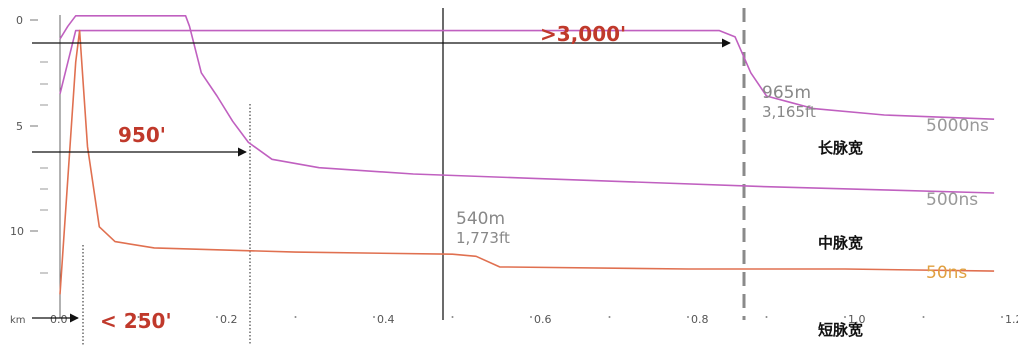 This screenshot has height=345, width=1018. I want to click on x-tick-label: 0.8, so click(700, 319).